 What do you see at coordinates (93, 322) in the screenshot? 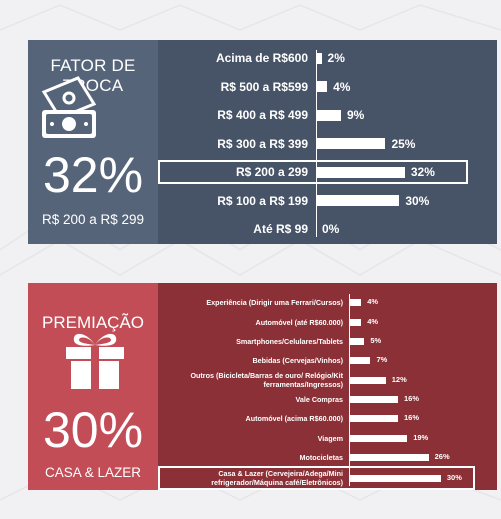
I see `prize-title: PREMIAÇÃO` at bounding box center [93, 322].